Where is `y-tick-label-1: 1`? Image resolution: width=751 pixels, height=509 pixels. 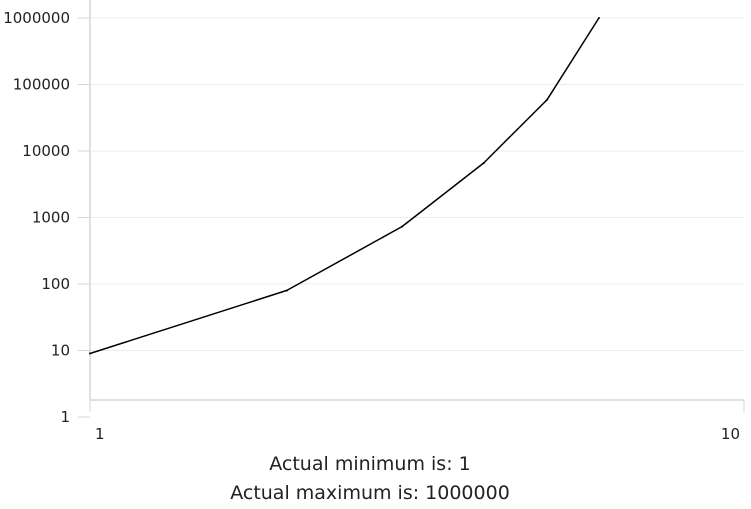
y-tick-label-1: 1 is located at coordinates (65, 417).